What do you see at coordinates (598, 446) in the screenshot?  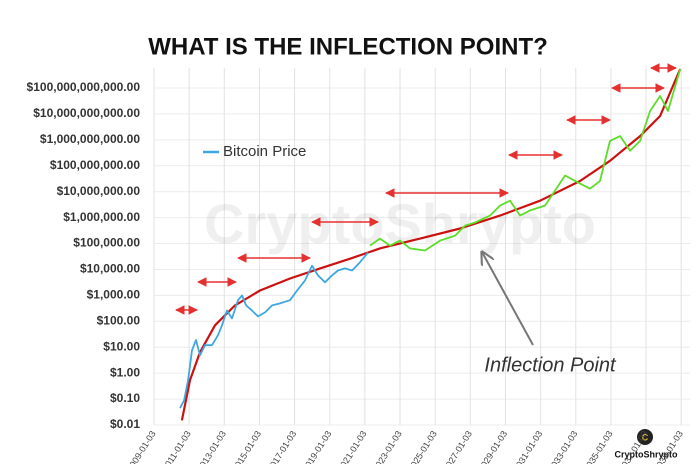 I see `x-tick-label: 2035-01-03` at bounding box center [598, 446].